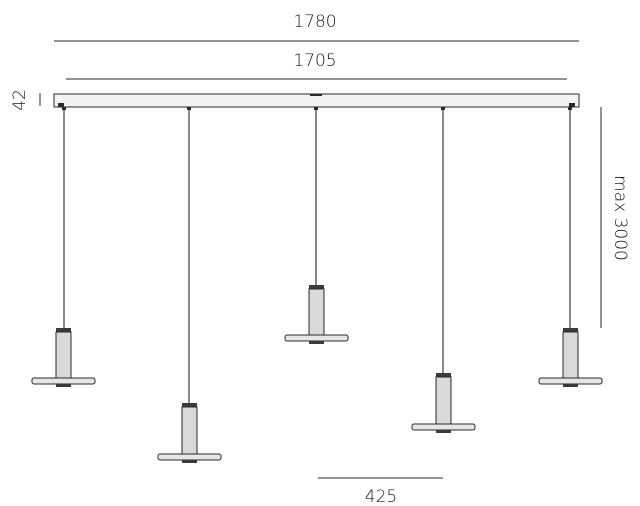  What do you see at coordinates (620, 218) in the screenshot?
I see `dimension-max-drop-label: max 3000` at bounding box center [620, 218].